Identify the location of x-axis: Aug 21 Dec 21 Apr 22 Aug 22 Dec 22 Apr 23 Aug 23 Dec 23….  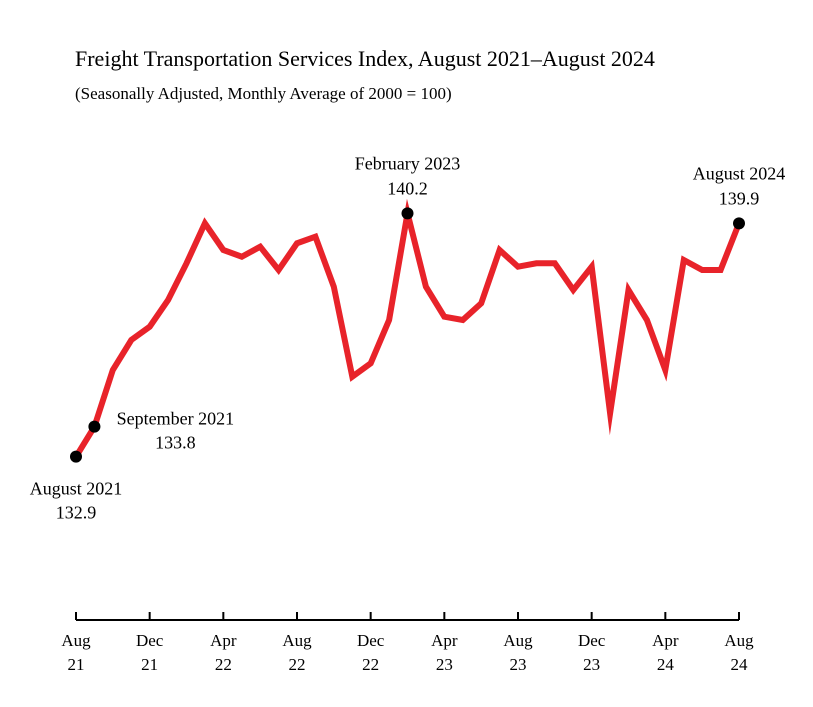
(407, 643).